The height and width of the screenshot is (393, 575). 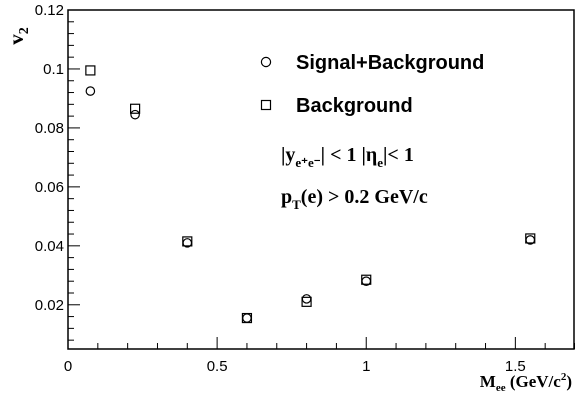 I want to click on x-tick-label: 0, so click(x=68, y=366).